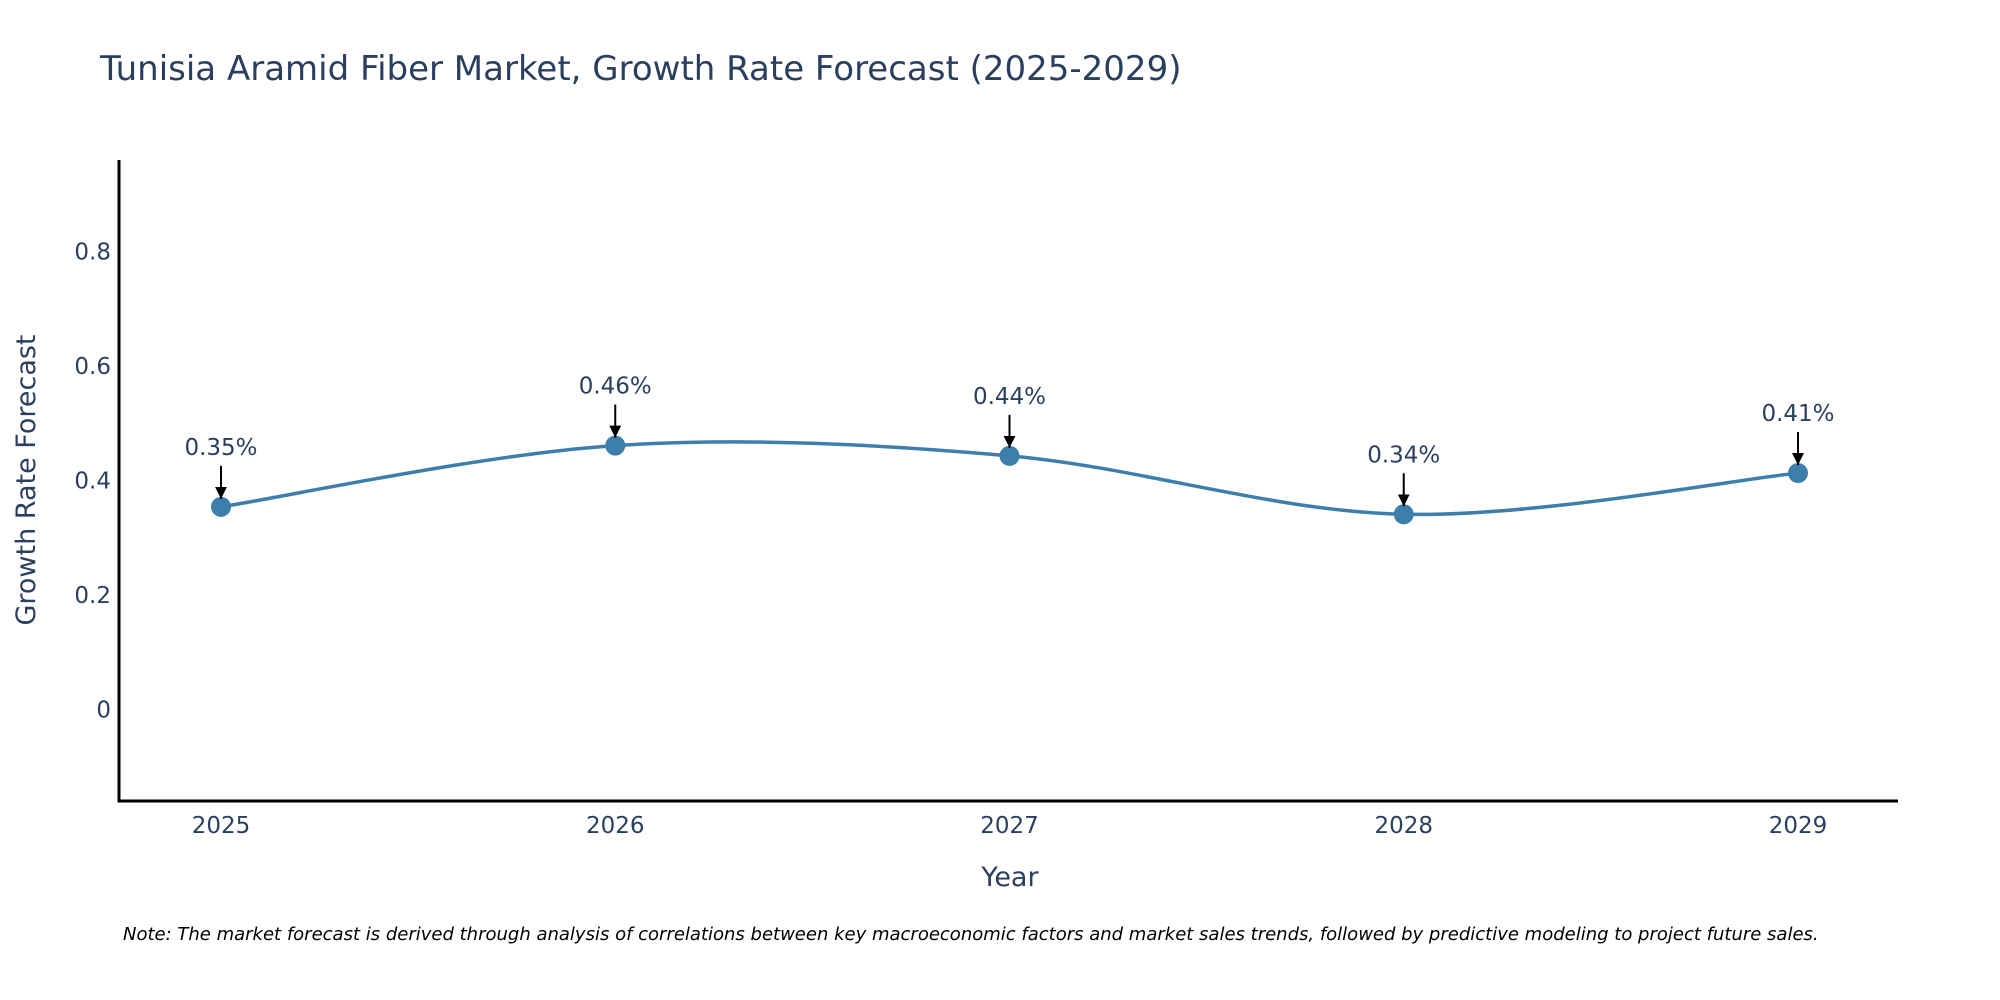 Image resolution: width=2000 pixels, height=1000 pixels. I want to click on y-tick-label: 0.2, so click(92, 596).